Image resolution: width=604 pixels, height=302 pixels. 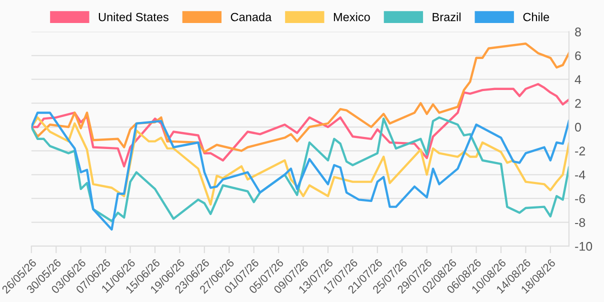 What do you see at coordinates (352, 17) in the screenshot?
I see `legend-label: Mexico` at bounding box center [352, 17].